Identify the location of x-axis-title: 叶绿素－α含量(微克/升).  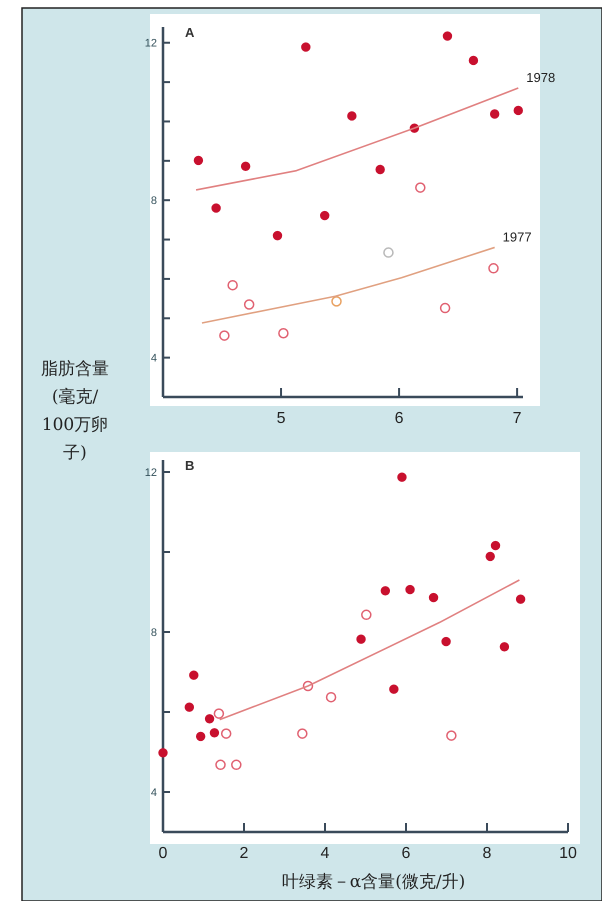
(374, 882).